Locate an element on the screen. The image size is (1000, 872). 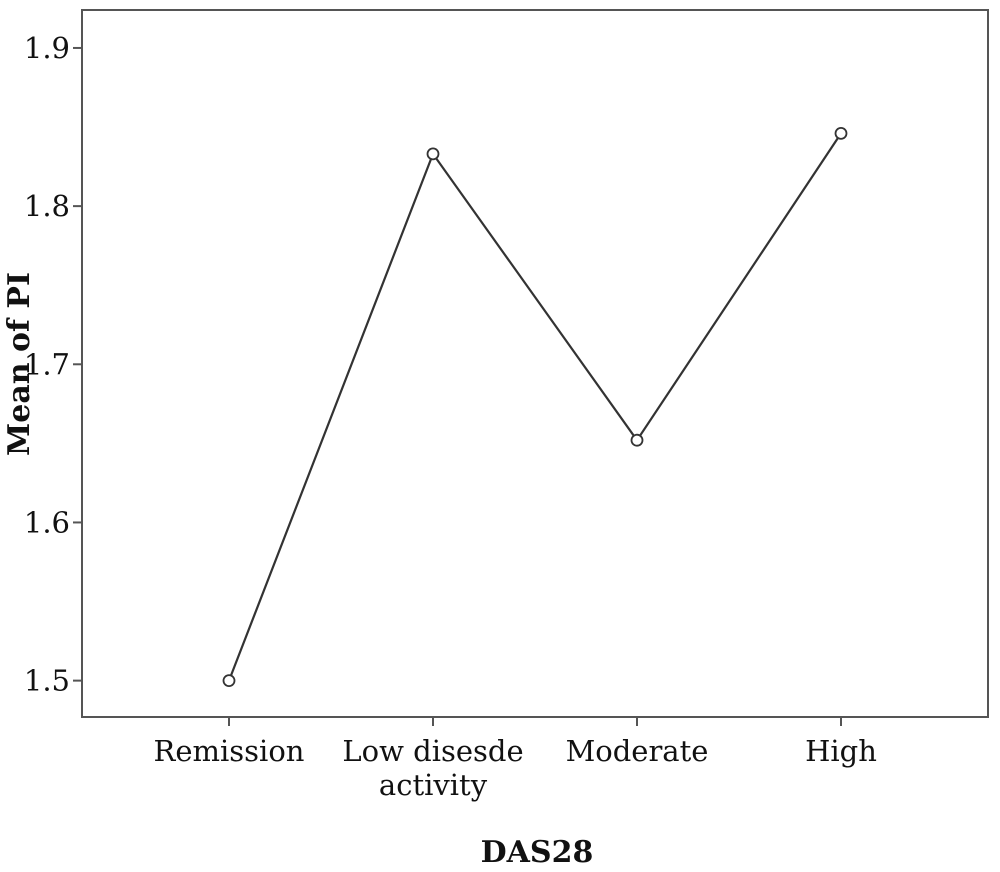
x-tick-label: Moderate is located at coordinates (637, 751).